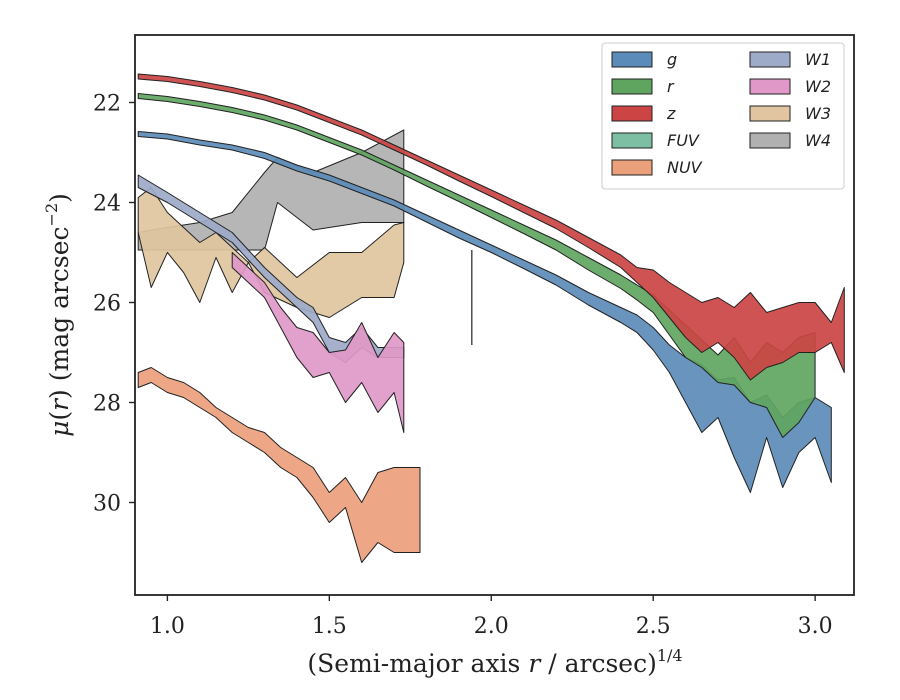 The height and width of the screenshot is (700, 900). I want to click on x-tick-label: 2.0, so click(491, 626).